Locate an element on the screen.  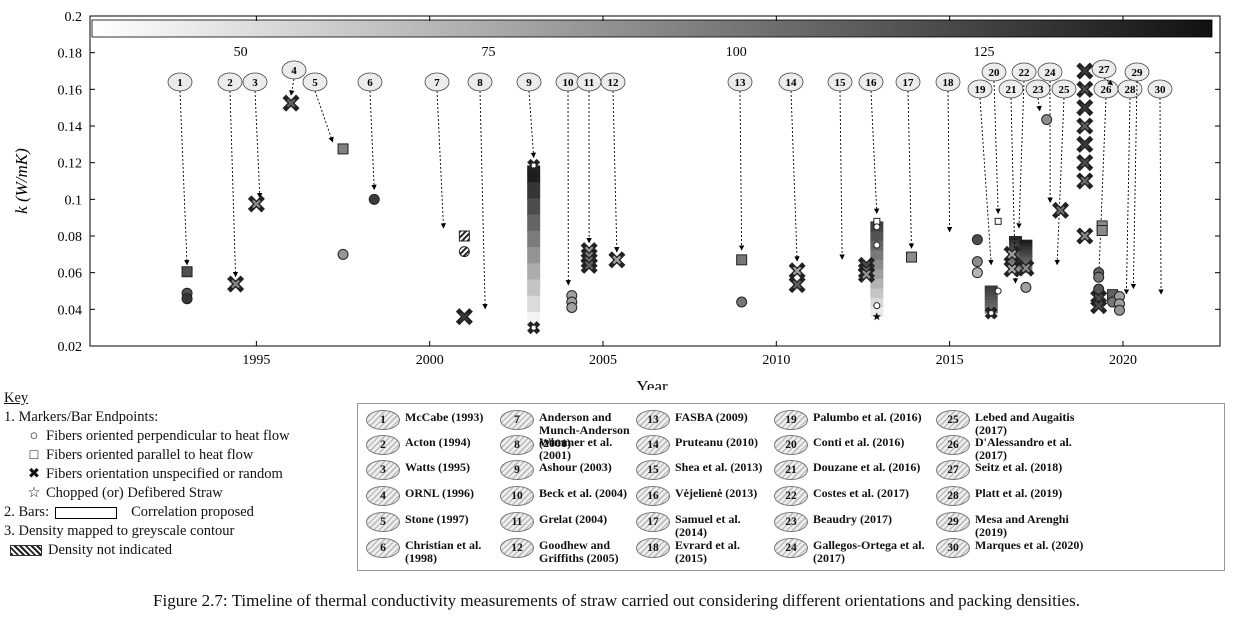
x-tick-label: 2015 is located at coordinates (950, 360).